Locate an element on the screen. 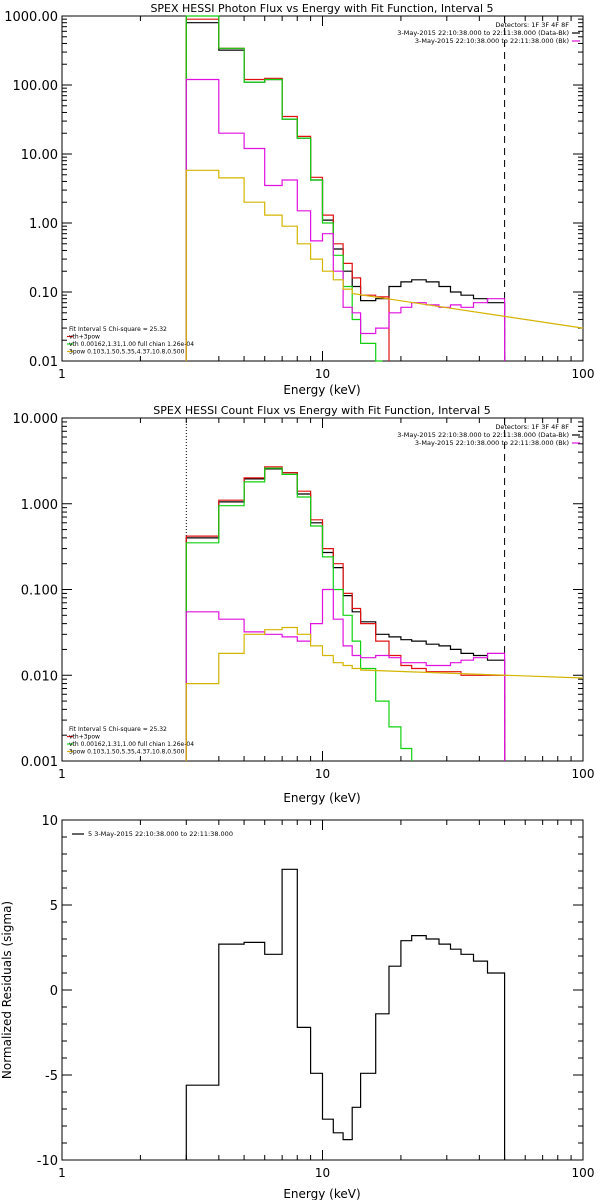 This screenshot has height=1200, width=600. y-tick-label: 5 is located at coordinates (54, 906).